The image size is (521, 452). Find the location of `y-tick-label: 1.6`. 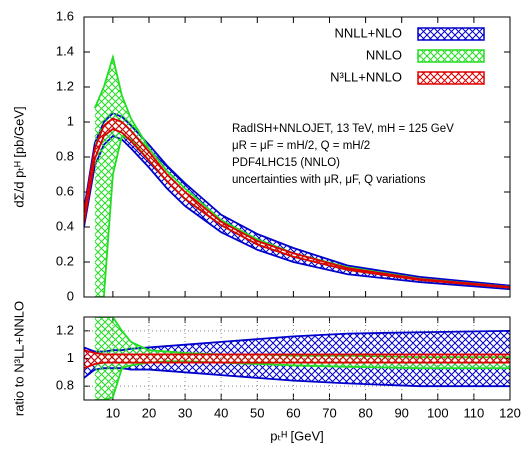

y-tick-label: 1.6 is located at coordinates (65, 15).